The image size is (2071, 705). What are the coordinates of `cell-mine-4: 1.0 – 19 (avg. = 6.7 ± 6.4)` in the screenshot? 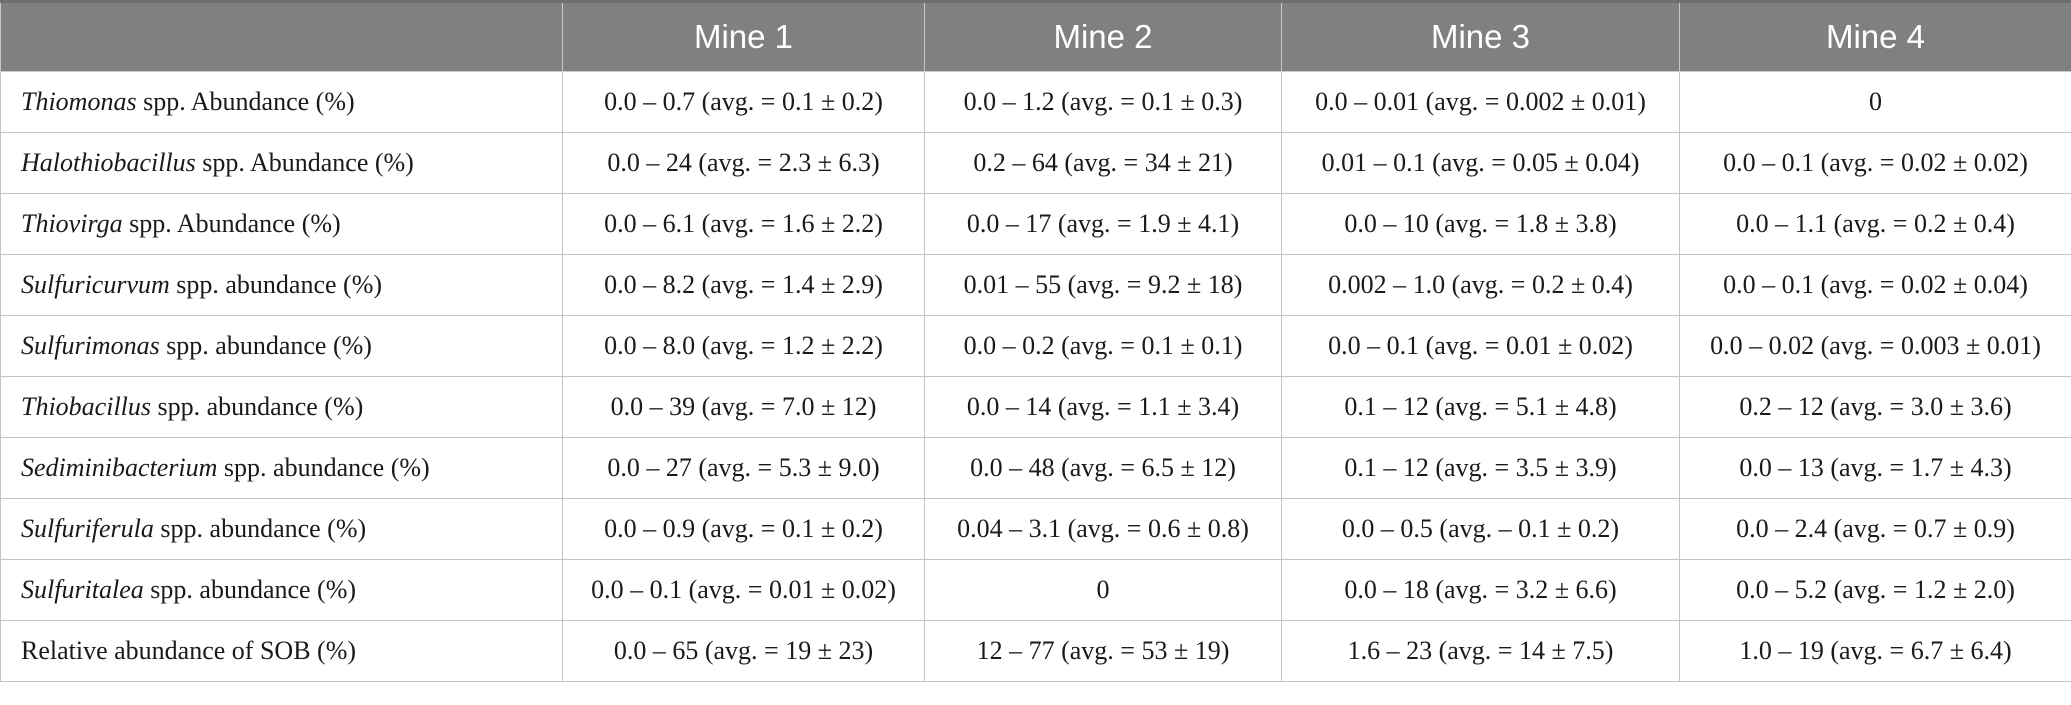 It's located at (1875, 651).